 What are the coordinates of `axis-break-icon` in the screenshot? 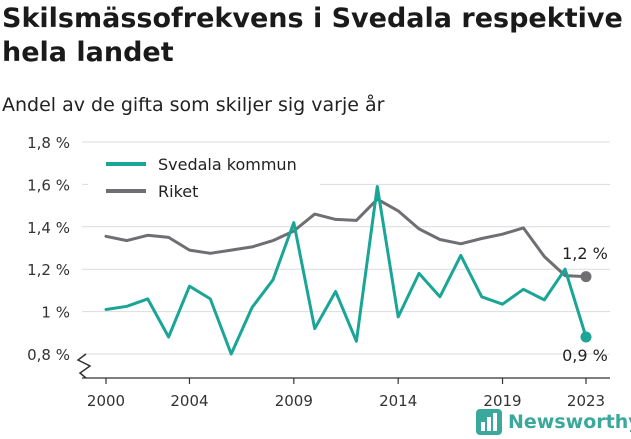 It's located at (84, 366).